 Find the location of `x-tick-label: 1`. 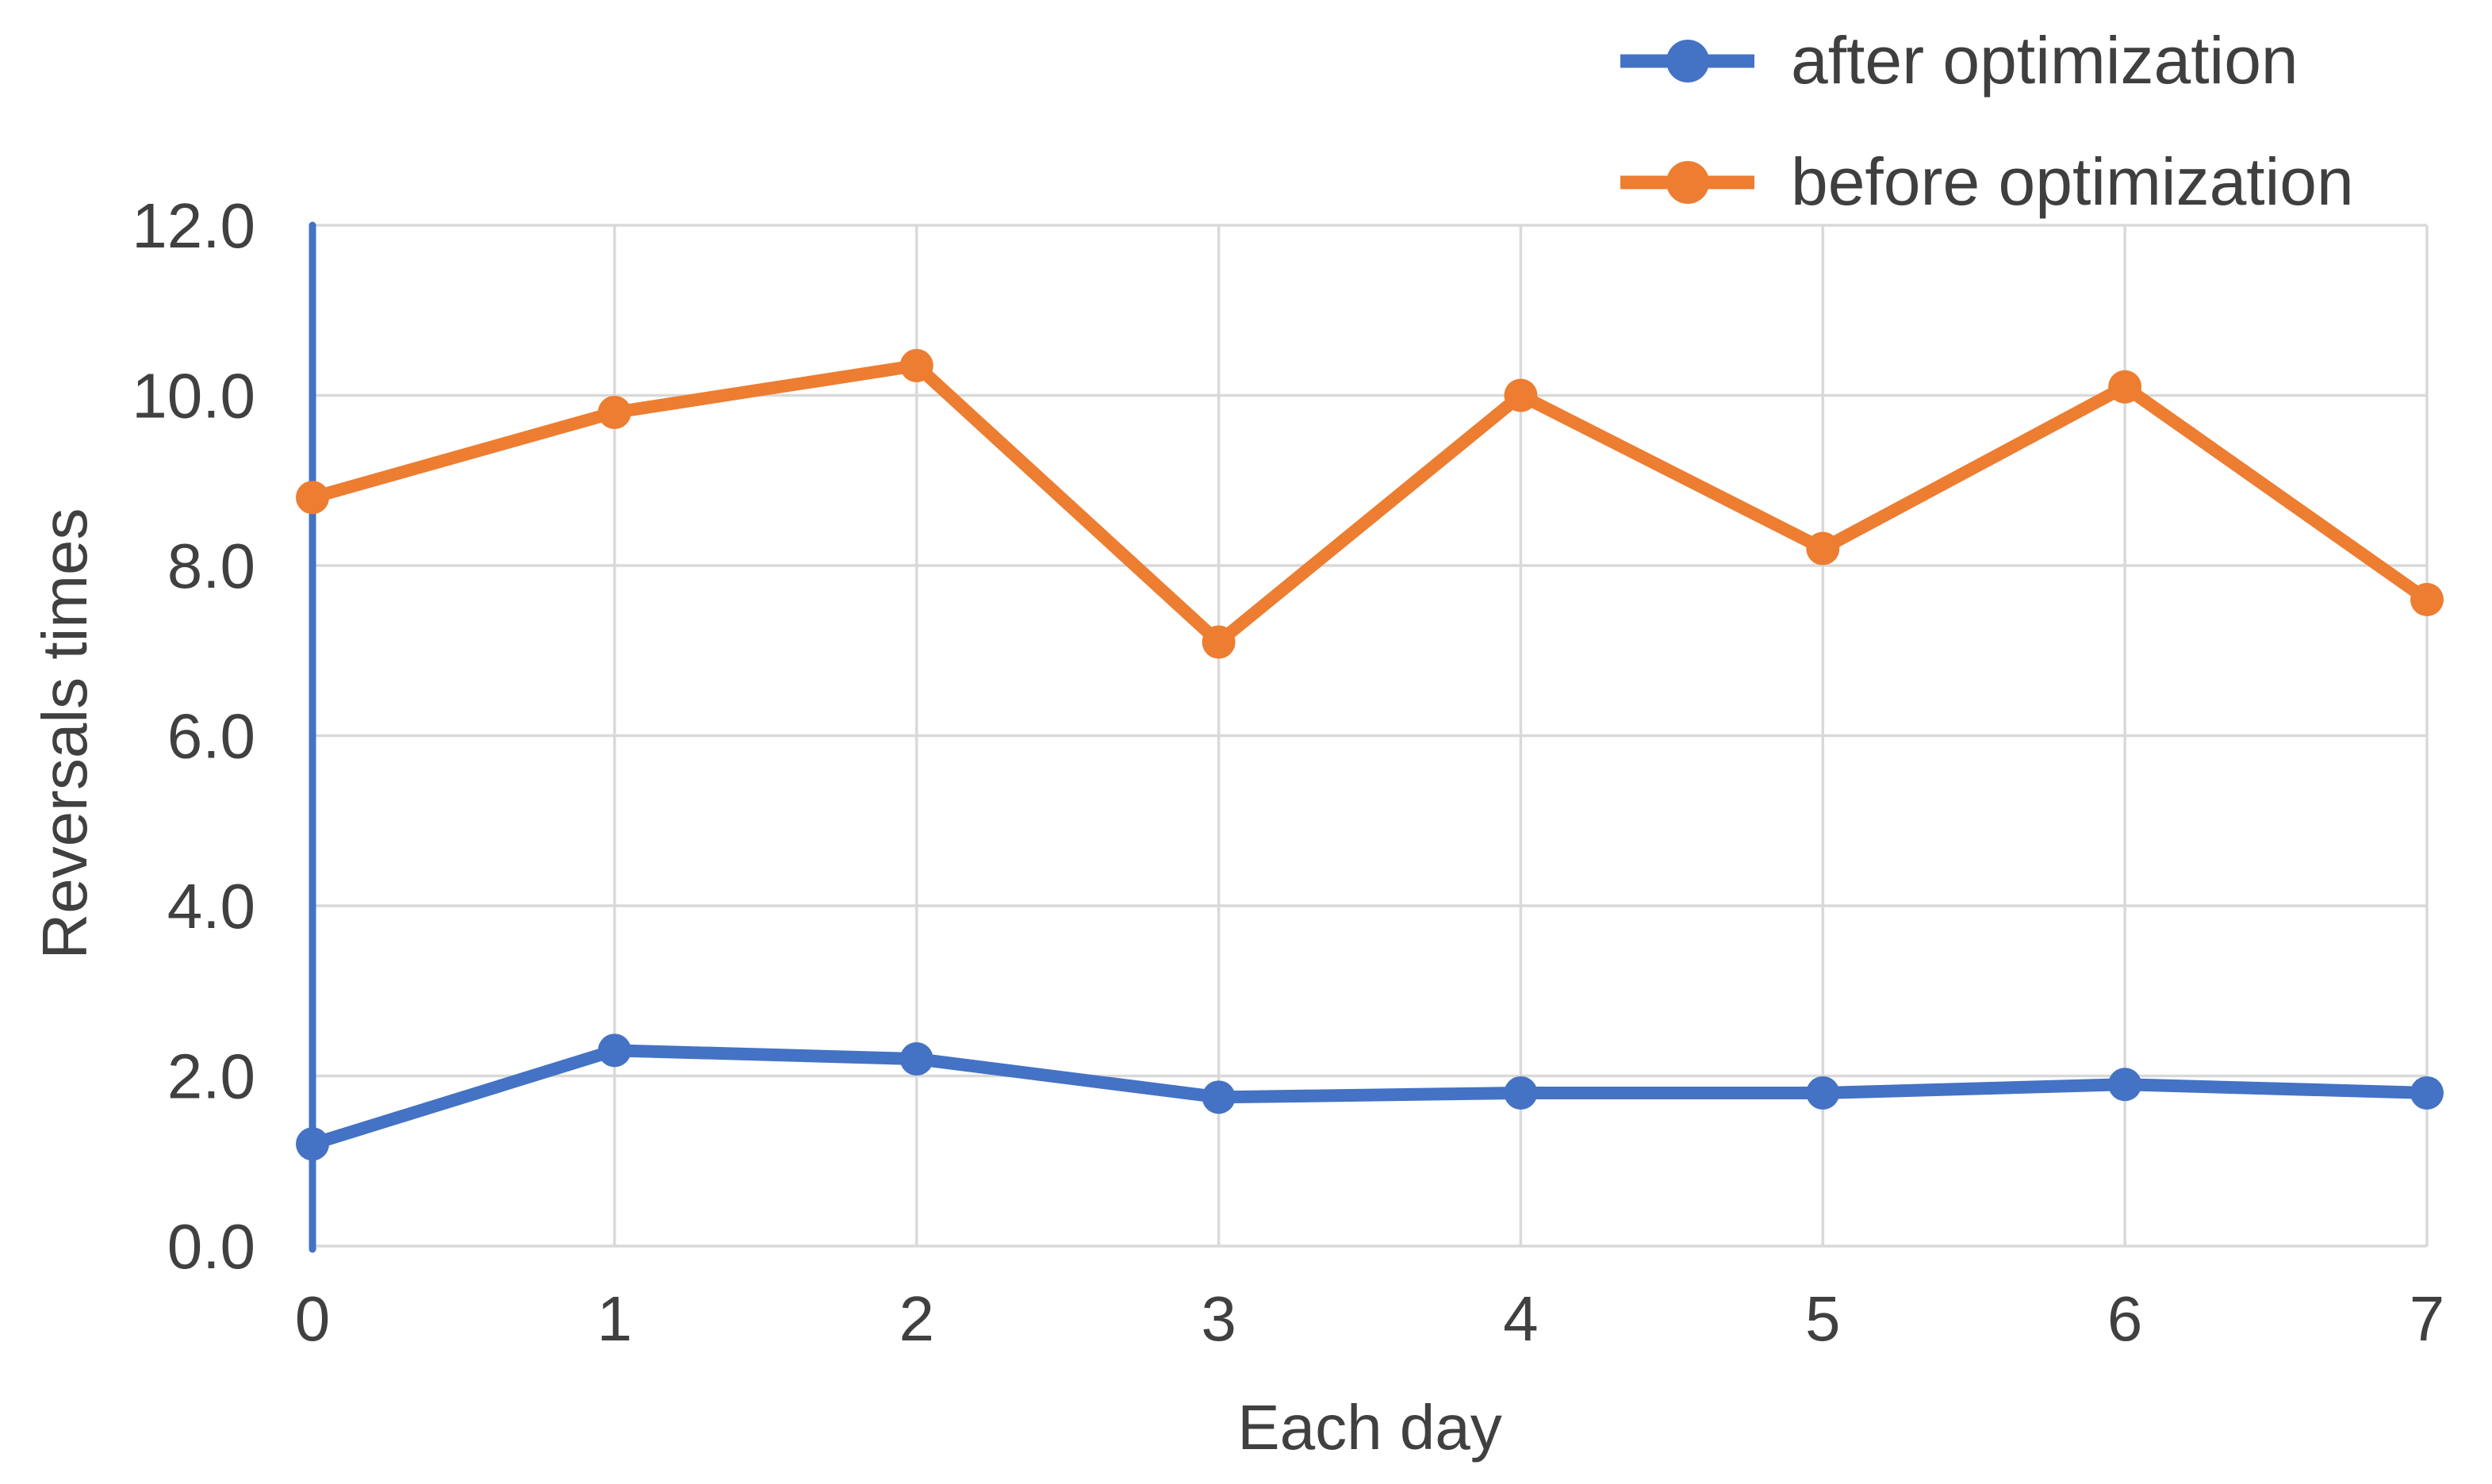

x-tick-label: 1 is located at coordinates (615, 1318).